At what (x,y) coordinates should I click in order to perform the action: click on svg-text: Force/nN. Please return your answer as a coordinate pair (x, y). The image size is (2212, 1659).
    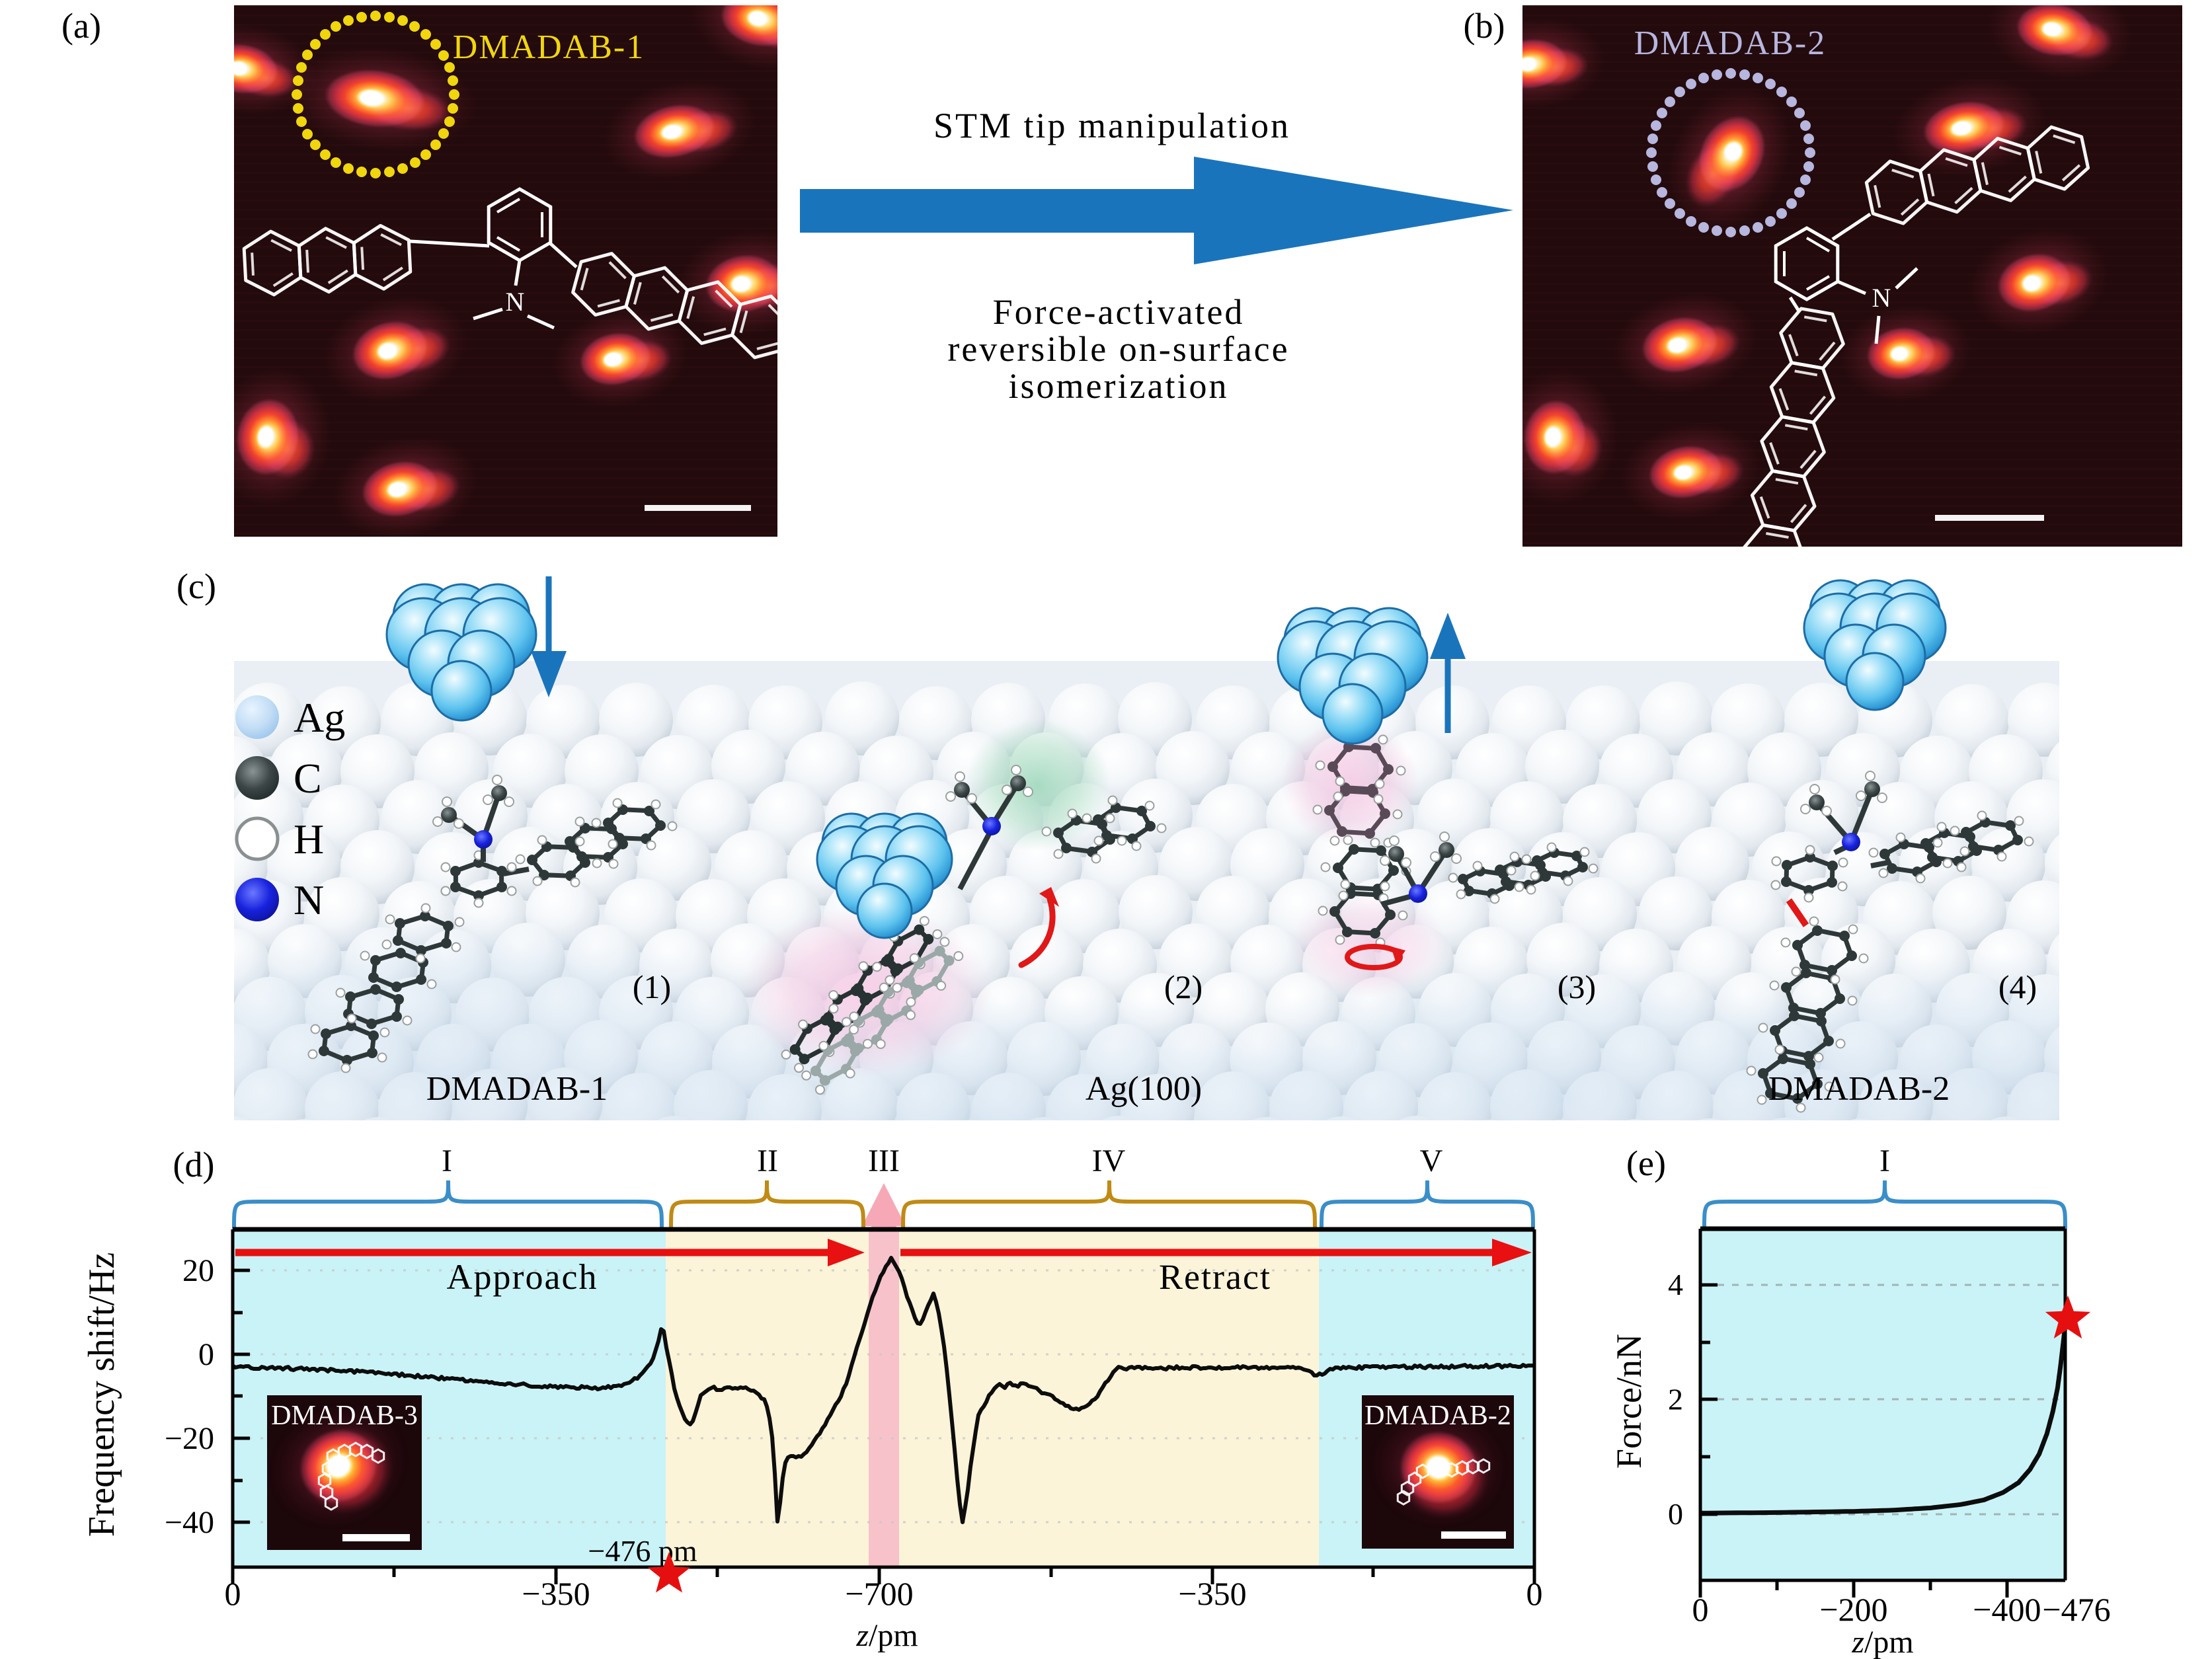
    Looking at the image, I should click on (1629, 1401).